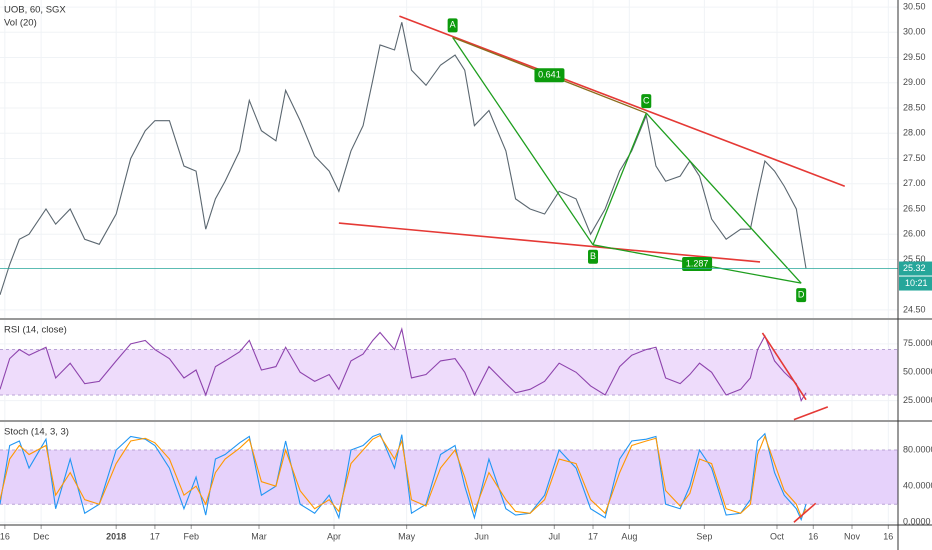 This screenshot has height=550, width=932. Describe the element at coordinates (191, 536) in the screenshot. I see `x-tick-label: Feb` at that location.